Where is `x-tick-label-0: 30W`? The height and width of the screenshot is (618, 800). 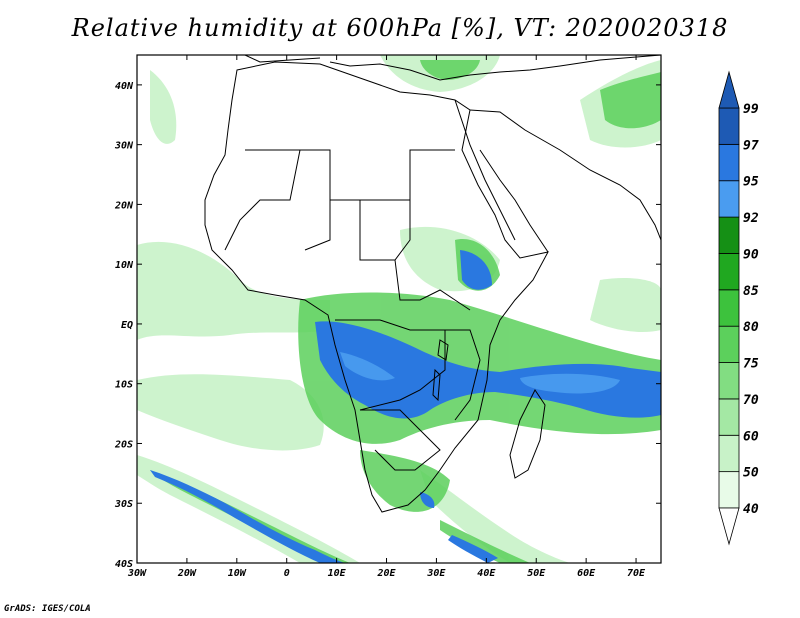
x-tick-label-0: 30W is located at coordinates (137, 573).